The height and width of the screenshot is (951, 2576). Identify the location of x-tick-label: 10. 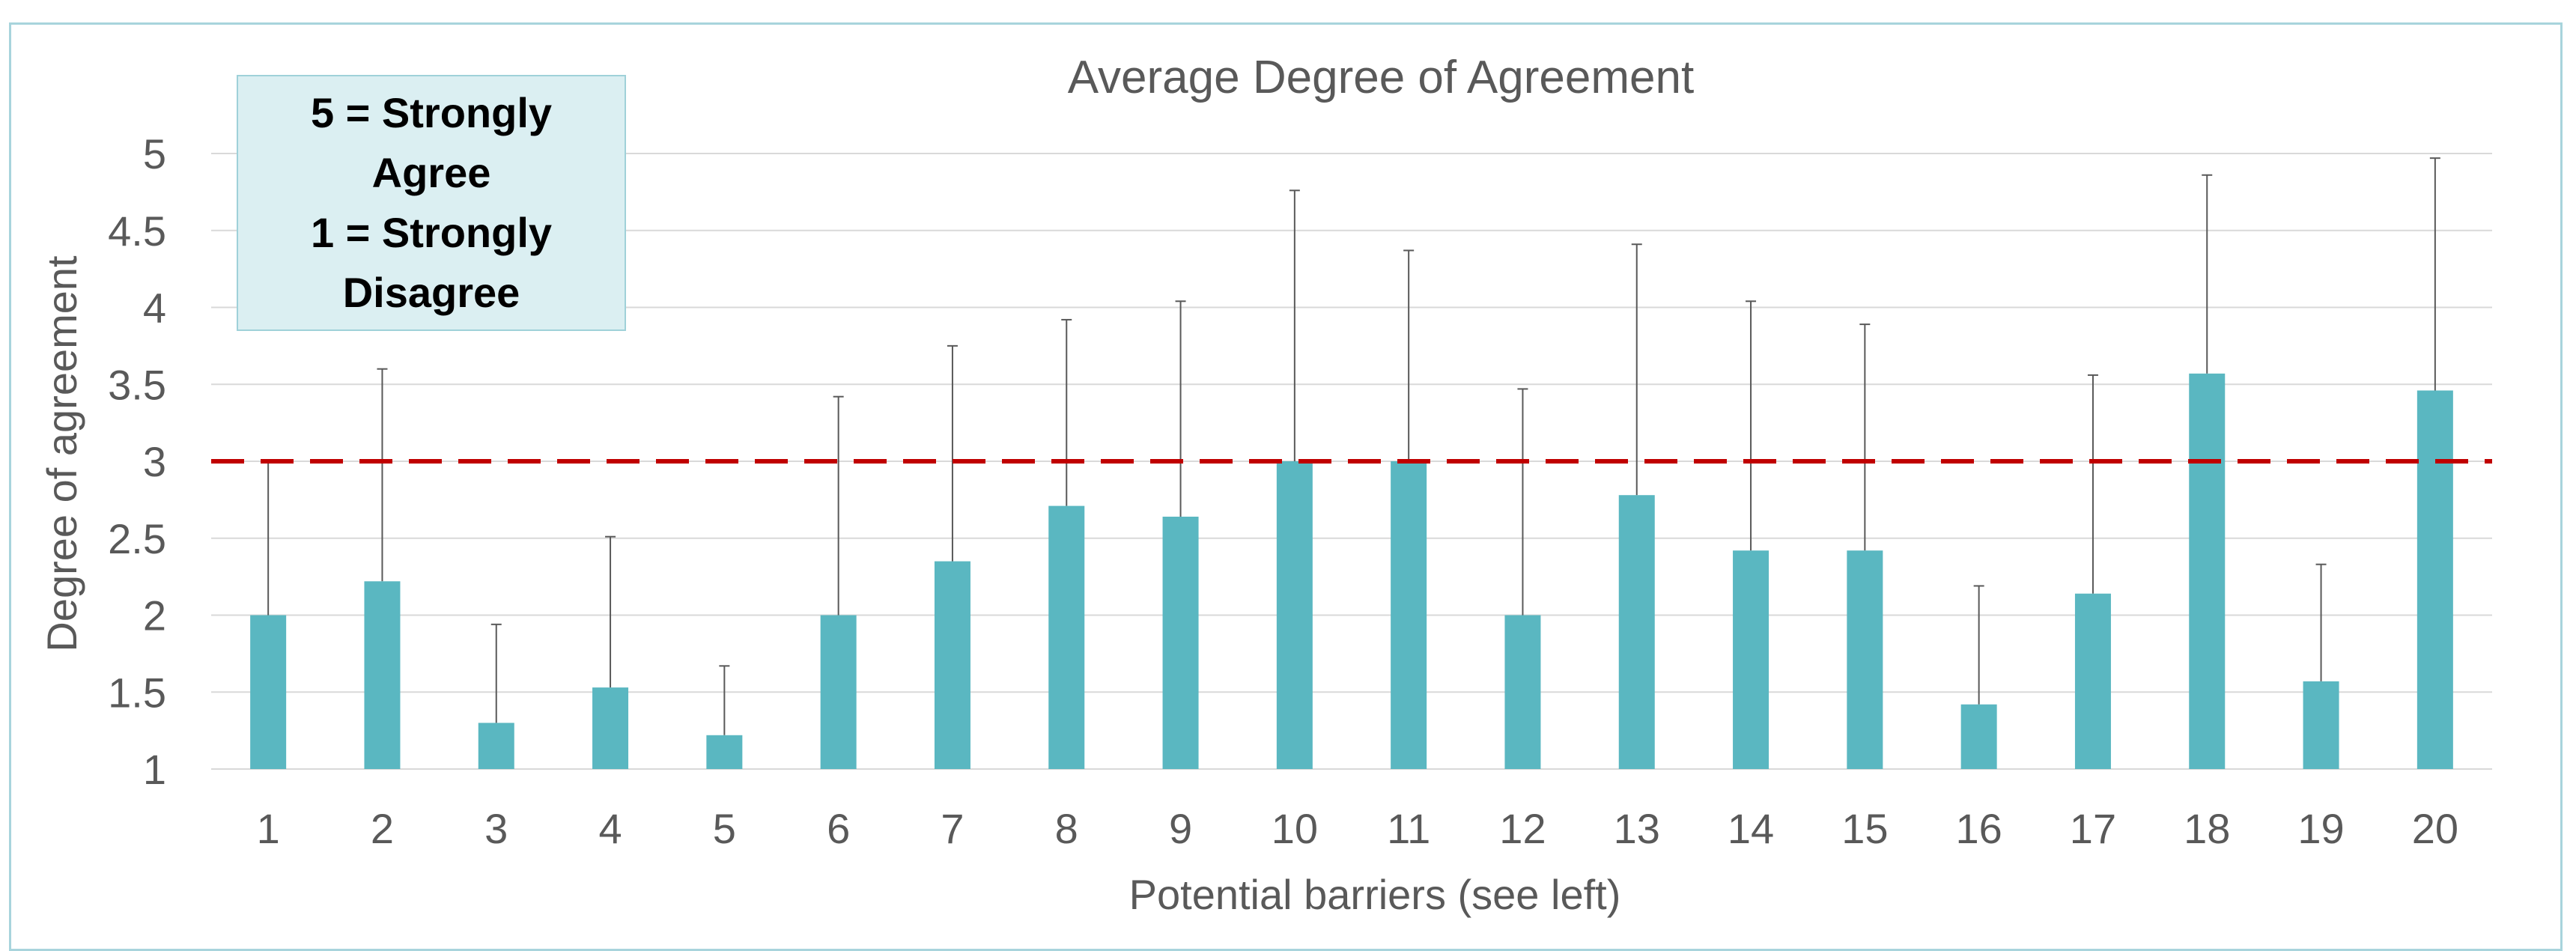
(1295, 828).